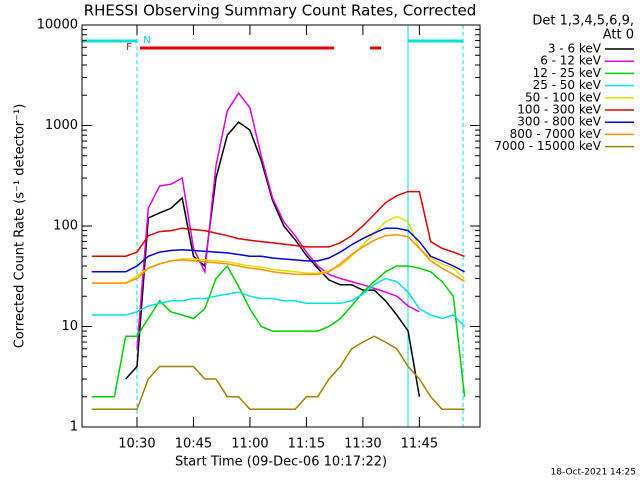 Image resolution: width=640 pixels, height=480 pixels. I want to click on legend-label: 25 - 50 keV, so click(567, 85).